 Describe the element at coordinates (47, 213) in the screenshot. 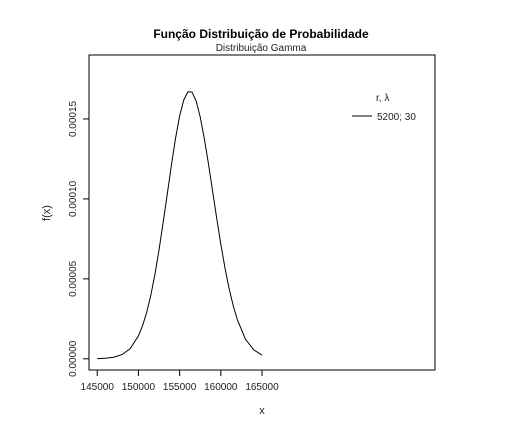

I see `y-axis-label: f(x)` at that location.